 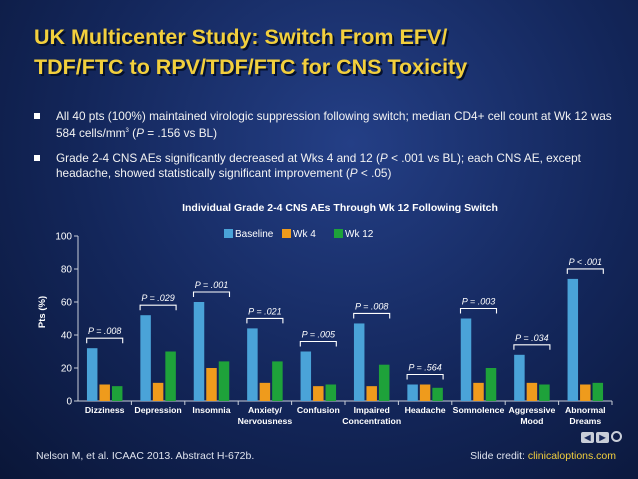 I want to click on clinical-options-logo-icon, so click(x=616, y=436).